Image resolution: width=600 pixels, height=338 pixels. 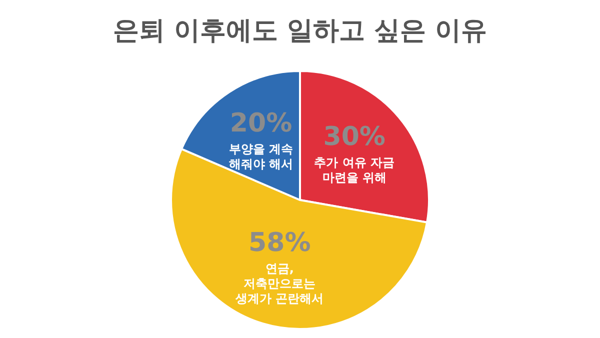 What do you see at coordinates (261, 156) in the screenshot?
I see `slice-label: 부양을 계속 해줘야 해서` at bounding box center [261, 156].